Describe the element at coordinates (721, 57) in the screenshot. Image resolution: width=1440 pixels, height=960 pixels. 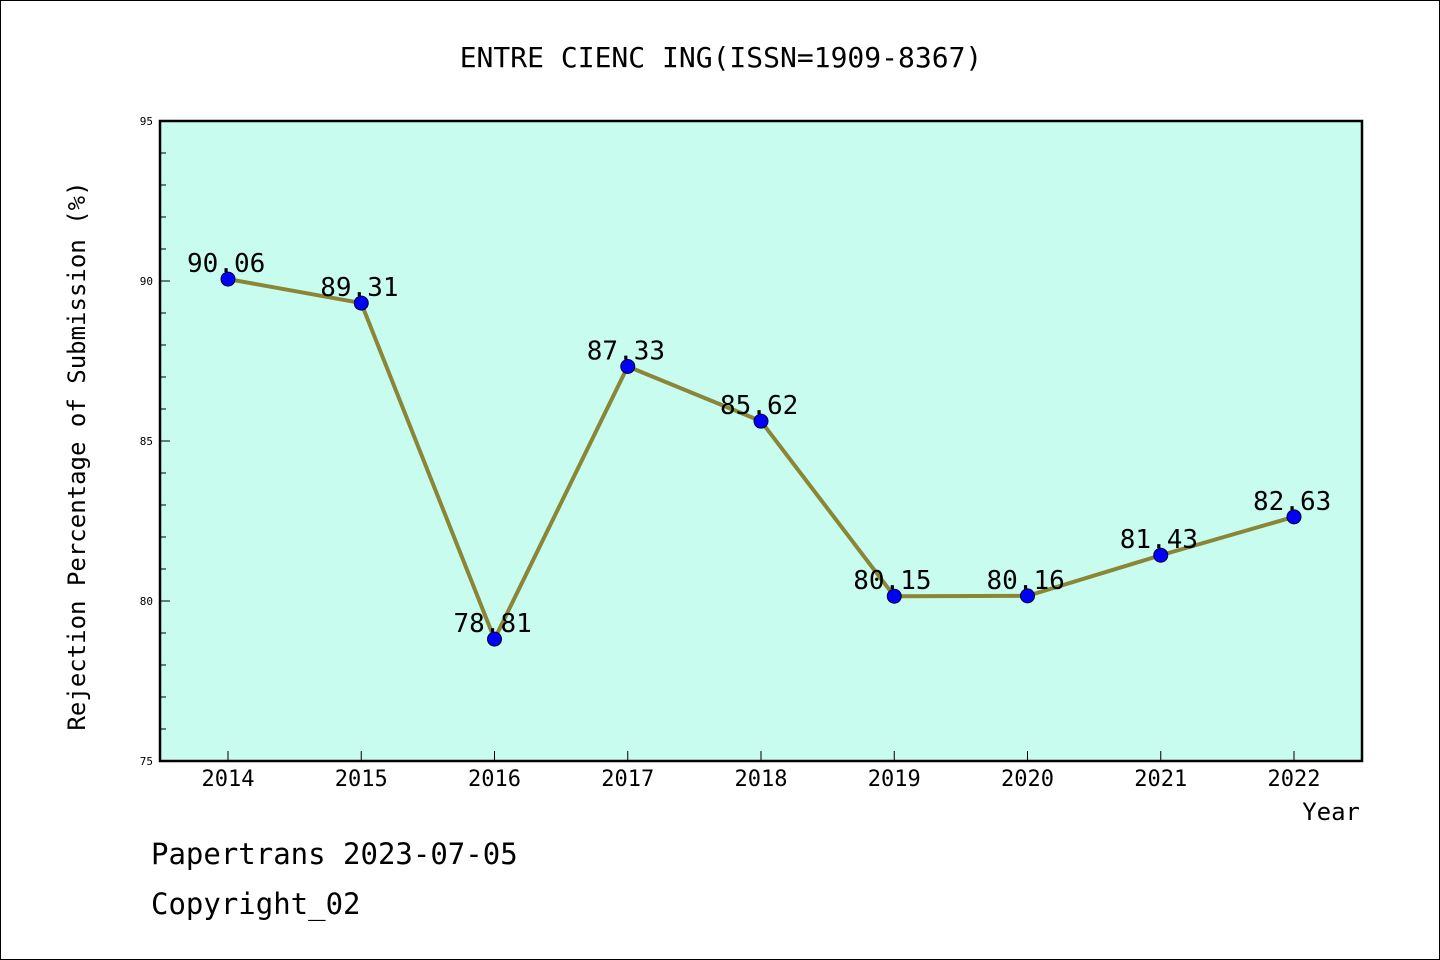
I see `chart-title: ENTRE CIENC ING(ISSN=1909-8367)` at that location.